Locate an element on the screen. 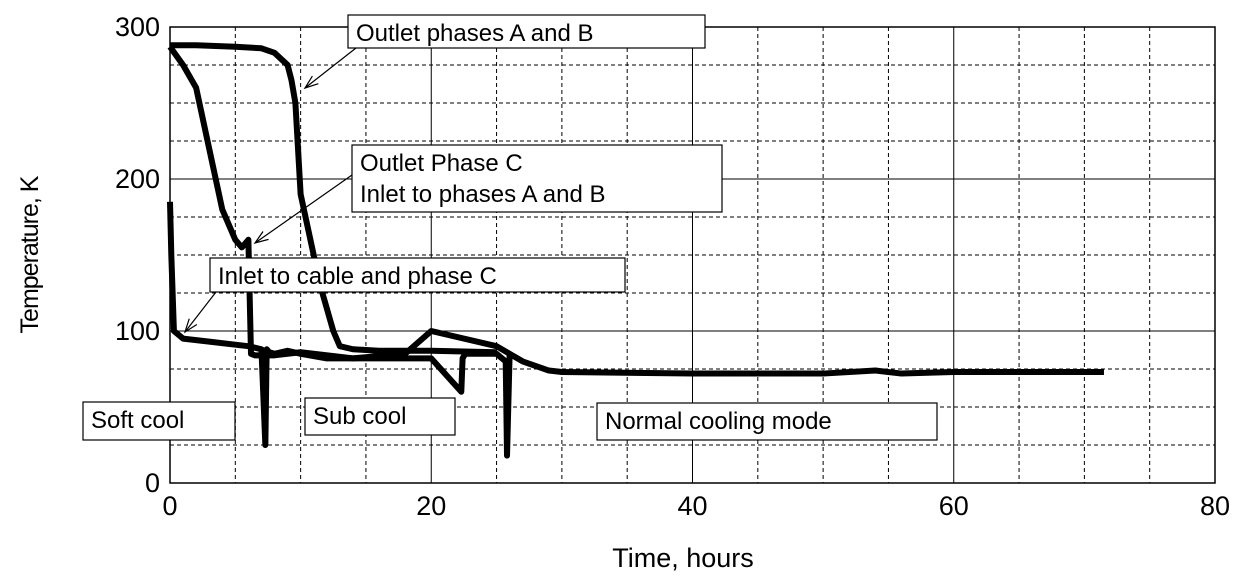 The image size is (1244, 583). series-line is located at coordinates (333, 199).